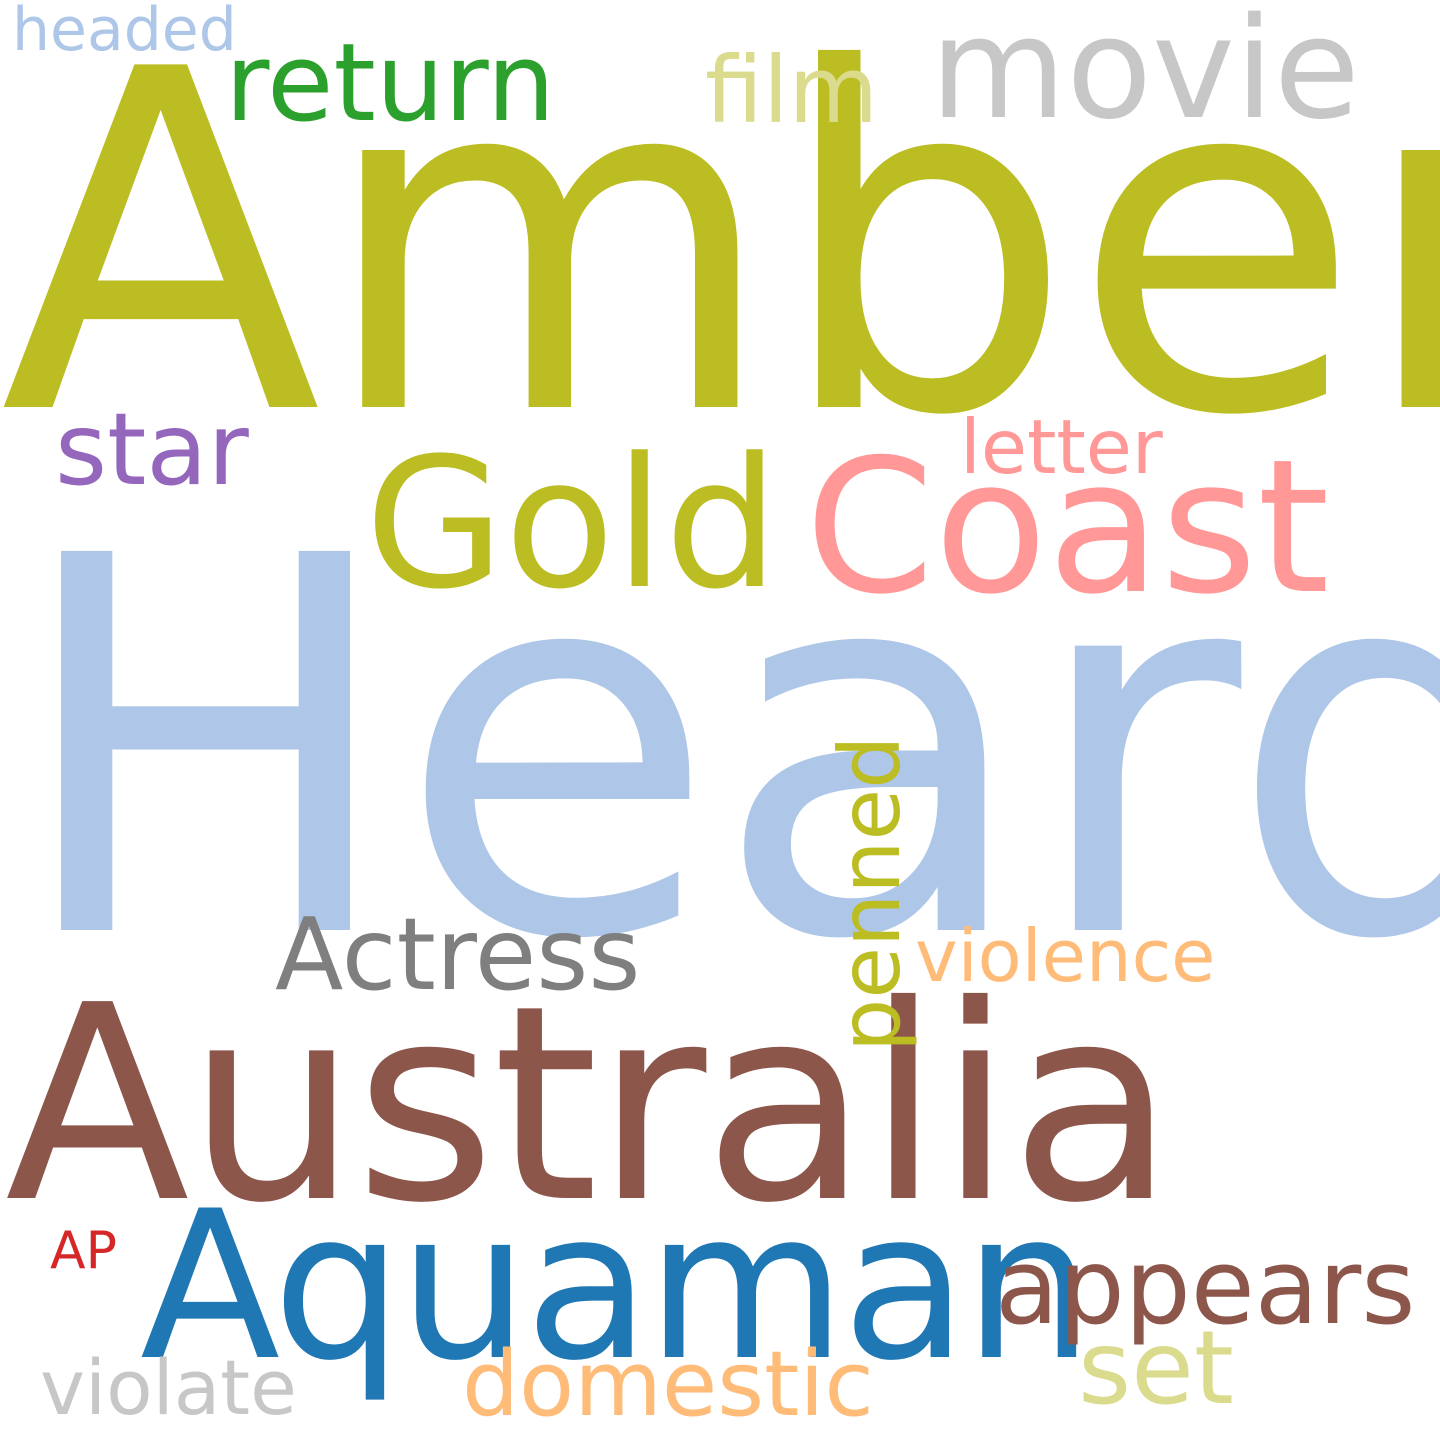  What do you see at coordinates (870, 893) in the screenshot?
I see `word-penned: penned` at bounding box center [870, 893].